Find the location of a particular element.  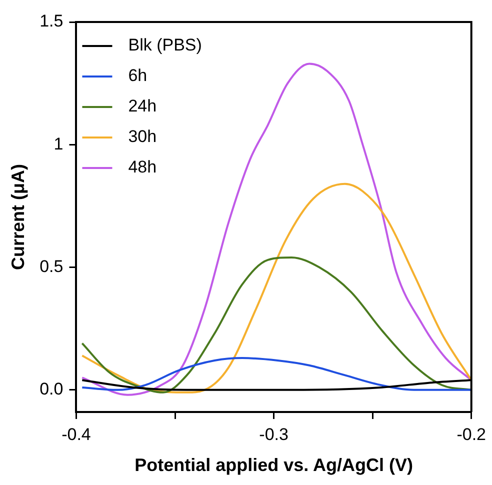

x-axis-title: Potential applied vs. Ag/AgCl (V) is located at coordinates (273, 465).